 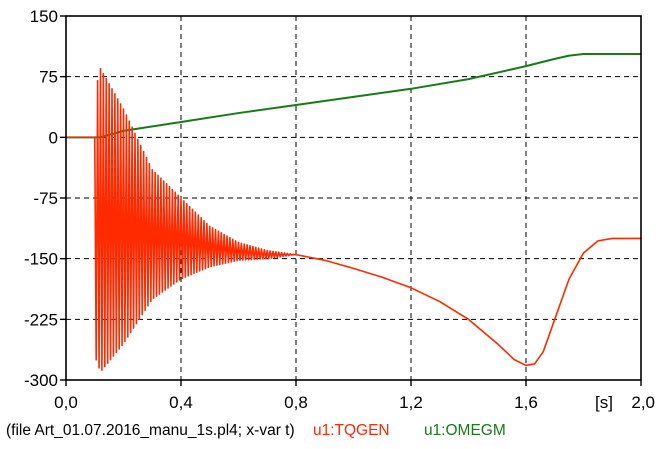 I want to click on y-tick-label-2: 0, so click(x=53, y=137).